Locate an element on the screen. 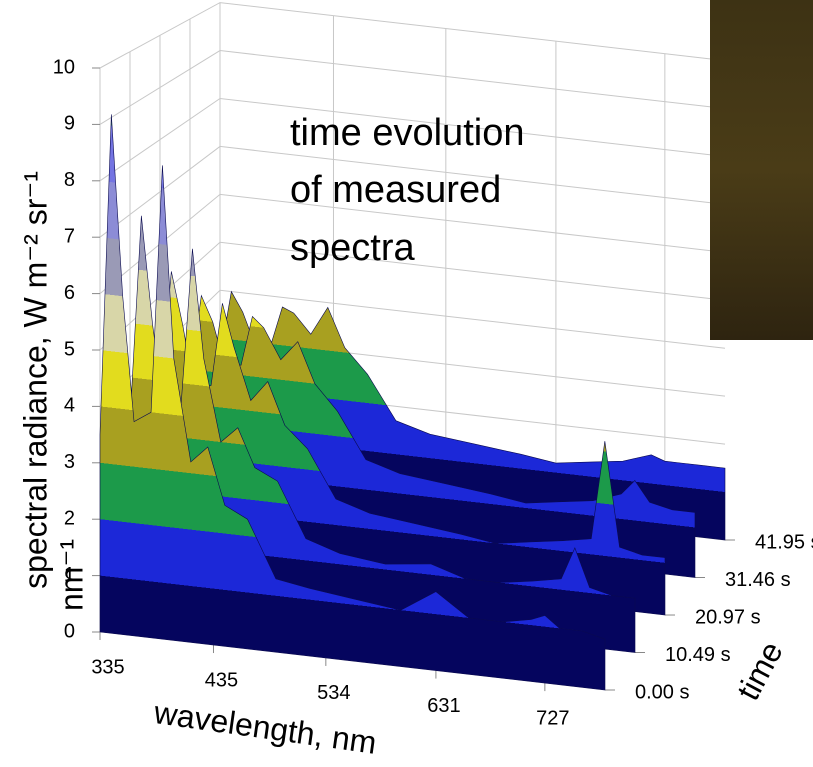 This screenshot has height=767, width=813. t-tick-label: 0.00 s is located at coordinates (662, 692).